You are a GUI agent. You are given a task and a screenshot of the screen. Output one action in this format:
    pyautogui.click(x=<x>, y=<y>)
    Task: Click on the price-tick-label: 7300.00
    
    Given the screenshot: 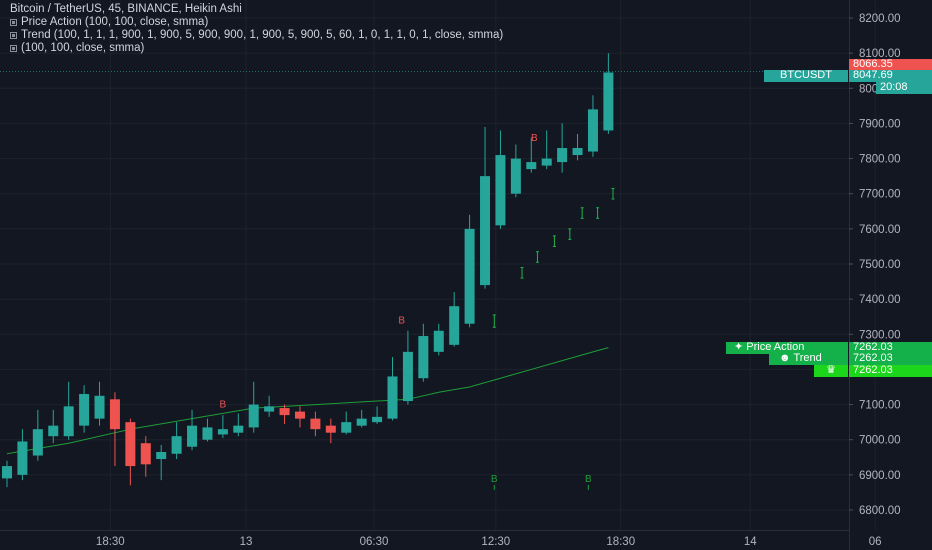 What is the action you would take?
    pyautogui.click(x=880, y=335)
    